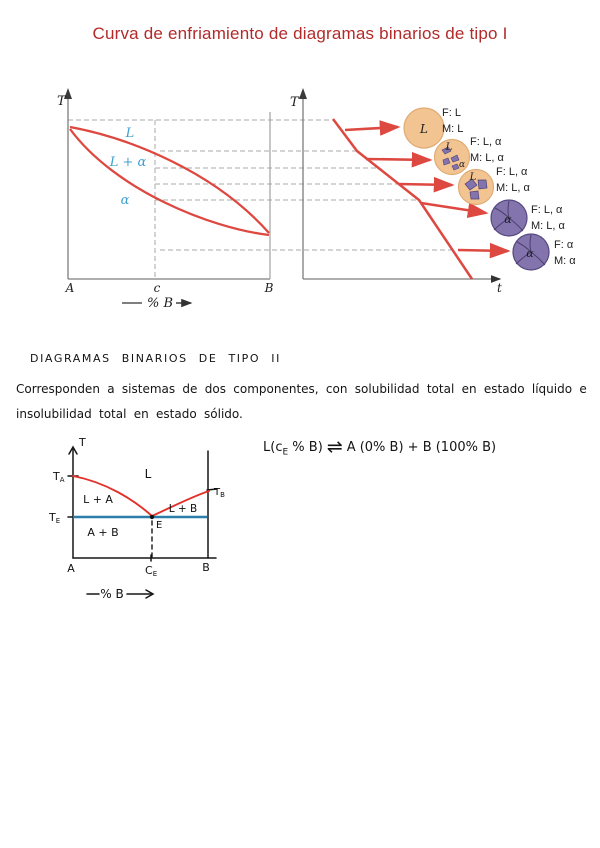 The image size is (600, 848). What do you see at coordinates (151, 571) in the screenshot?
I see `sketch-ce-label: CE` at bounding box center [151, 571].